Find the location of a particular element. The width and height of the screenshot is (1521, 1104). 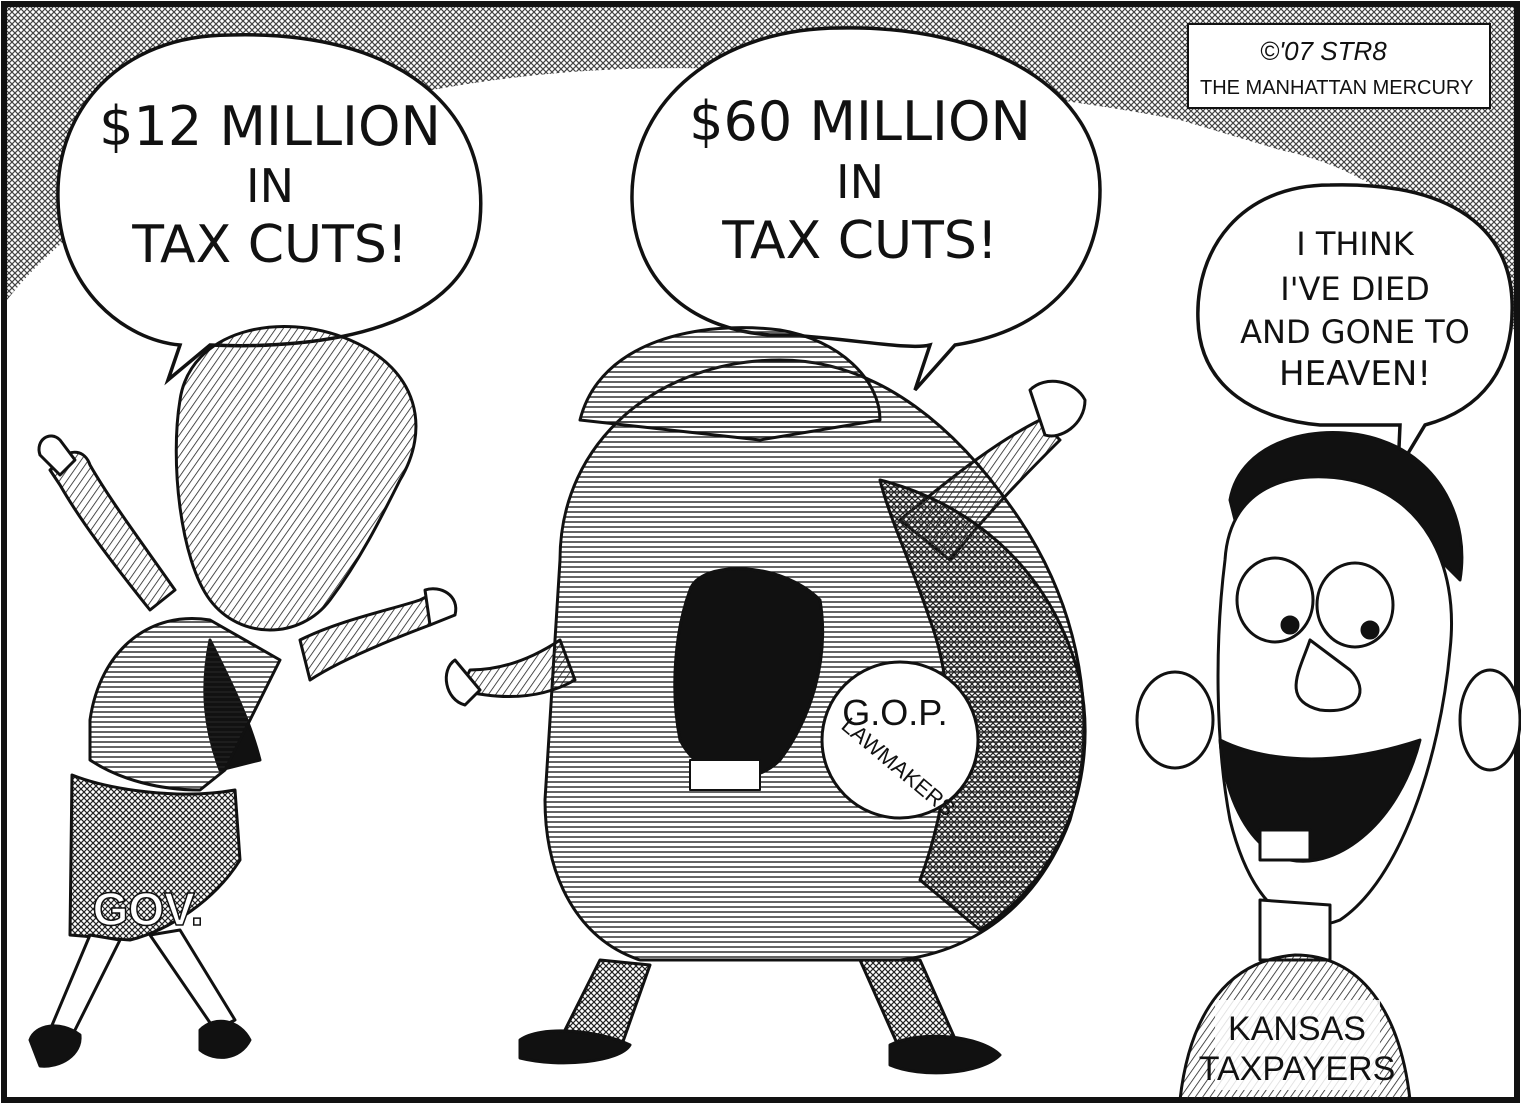

speech-bubble-governor: $12 MILLION IN TAX CUTS! is located at coordinates (269, 209).